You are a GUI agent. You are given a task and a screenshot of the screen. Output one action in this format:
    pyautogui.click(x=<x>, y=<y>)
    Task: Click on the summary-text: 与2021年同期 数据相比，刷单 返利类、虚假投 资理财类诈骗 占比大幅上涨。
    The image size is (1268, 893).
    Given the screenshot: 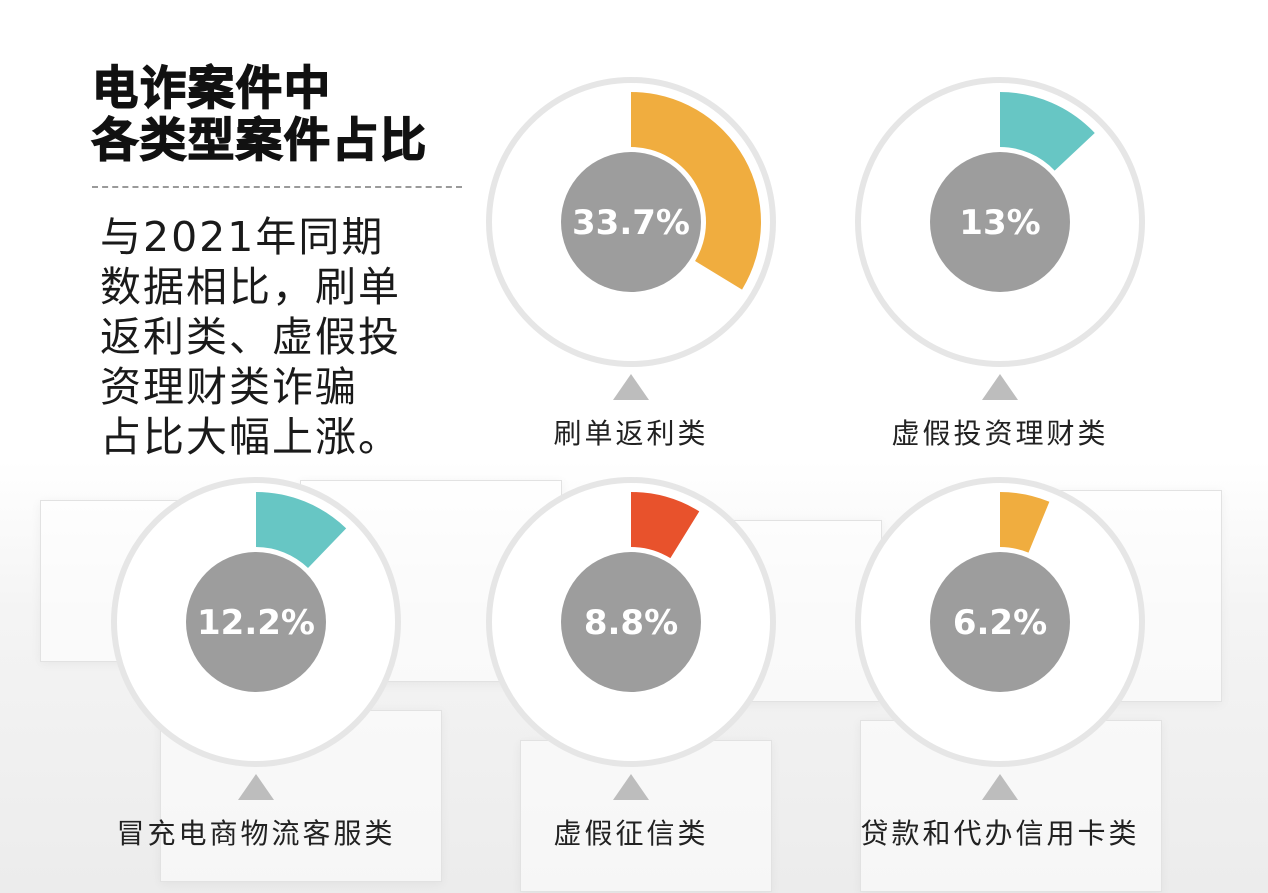 What is the action you would take?
    pyautogui.click(x=250, y=337)
    